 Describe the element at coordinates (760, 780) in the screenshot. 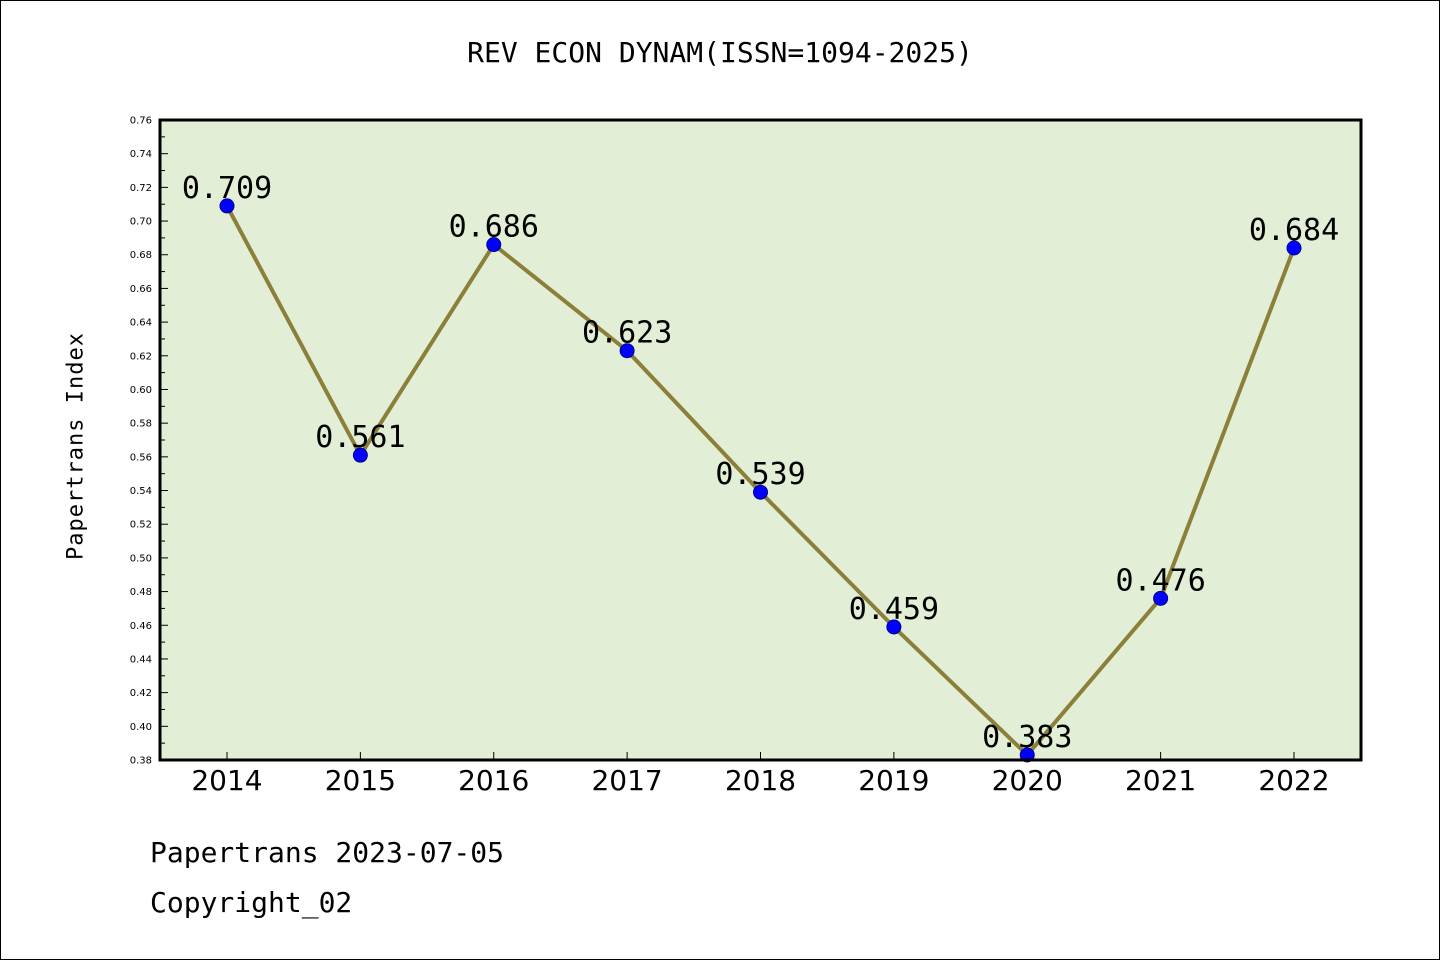

I see `x-tick-label: 2018` at that location.